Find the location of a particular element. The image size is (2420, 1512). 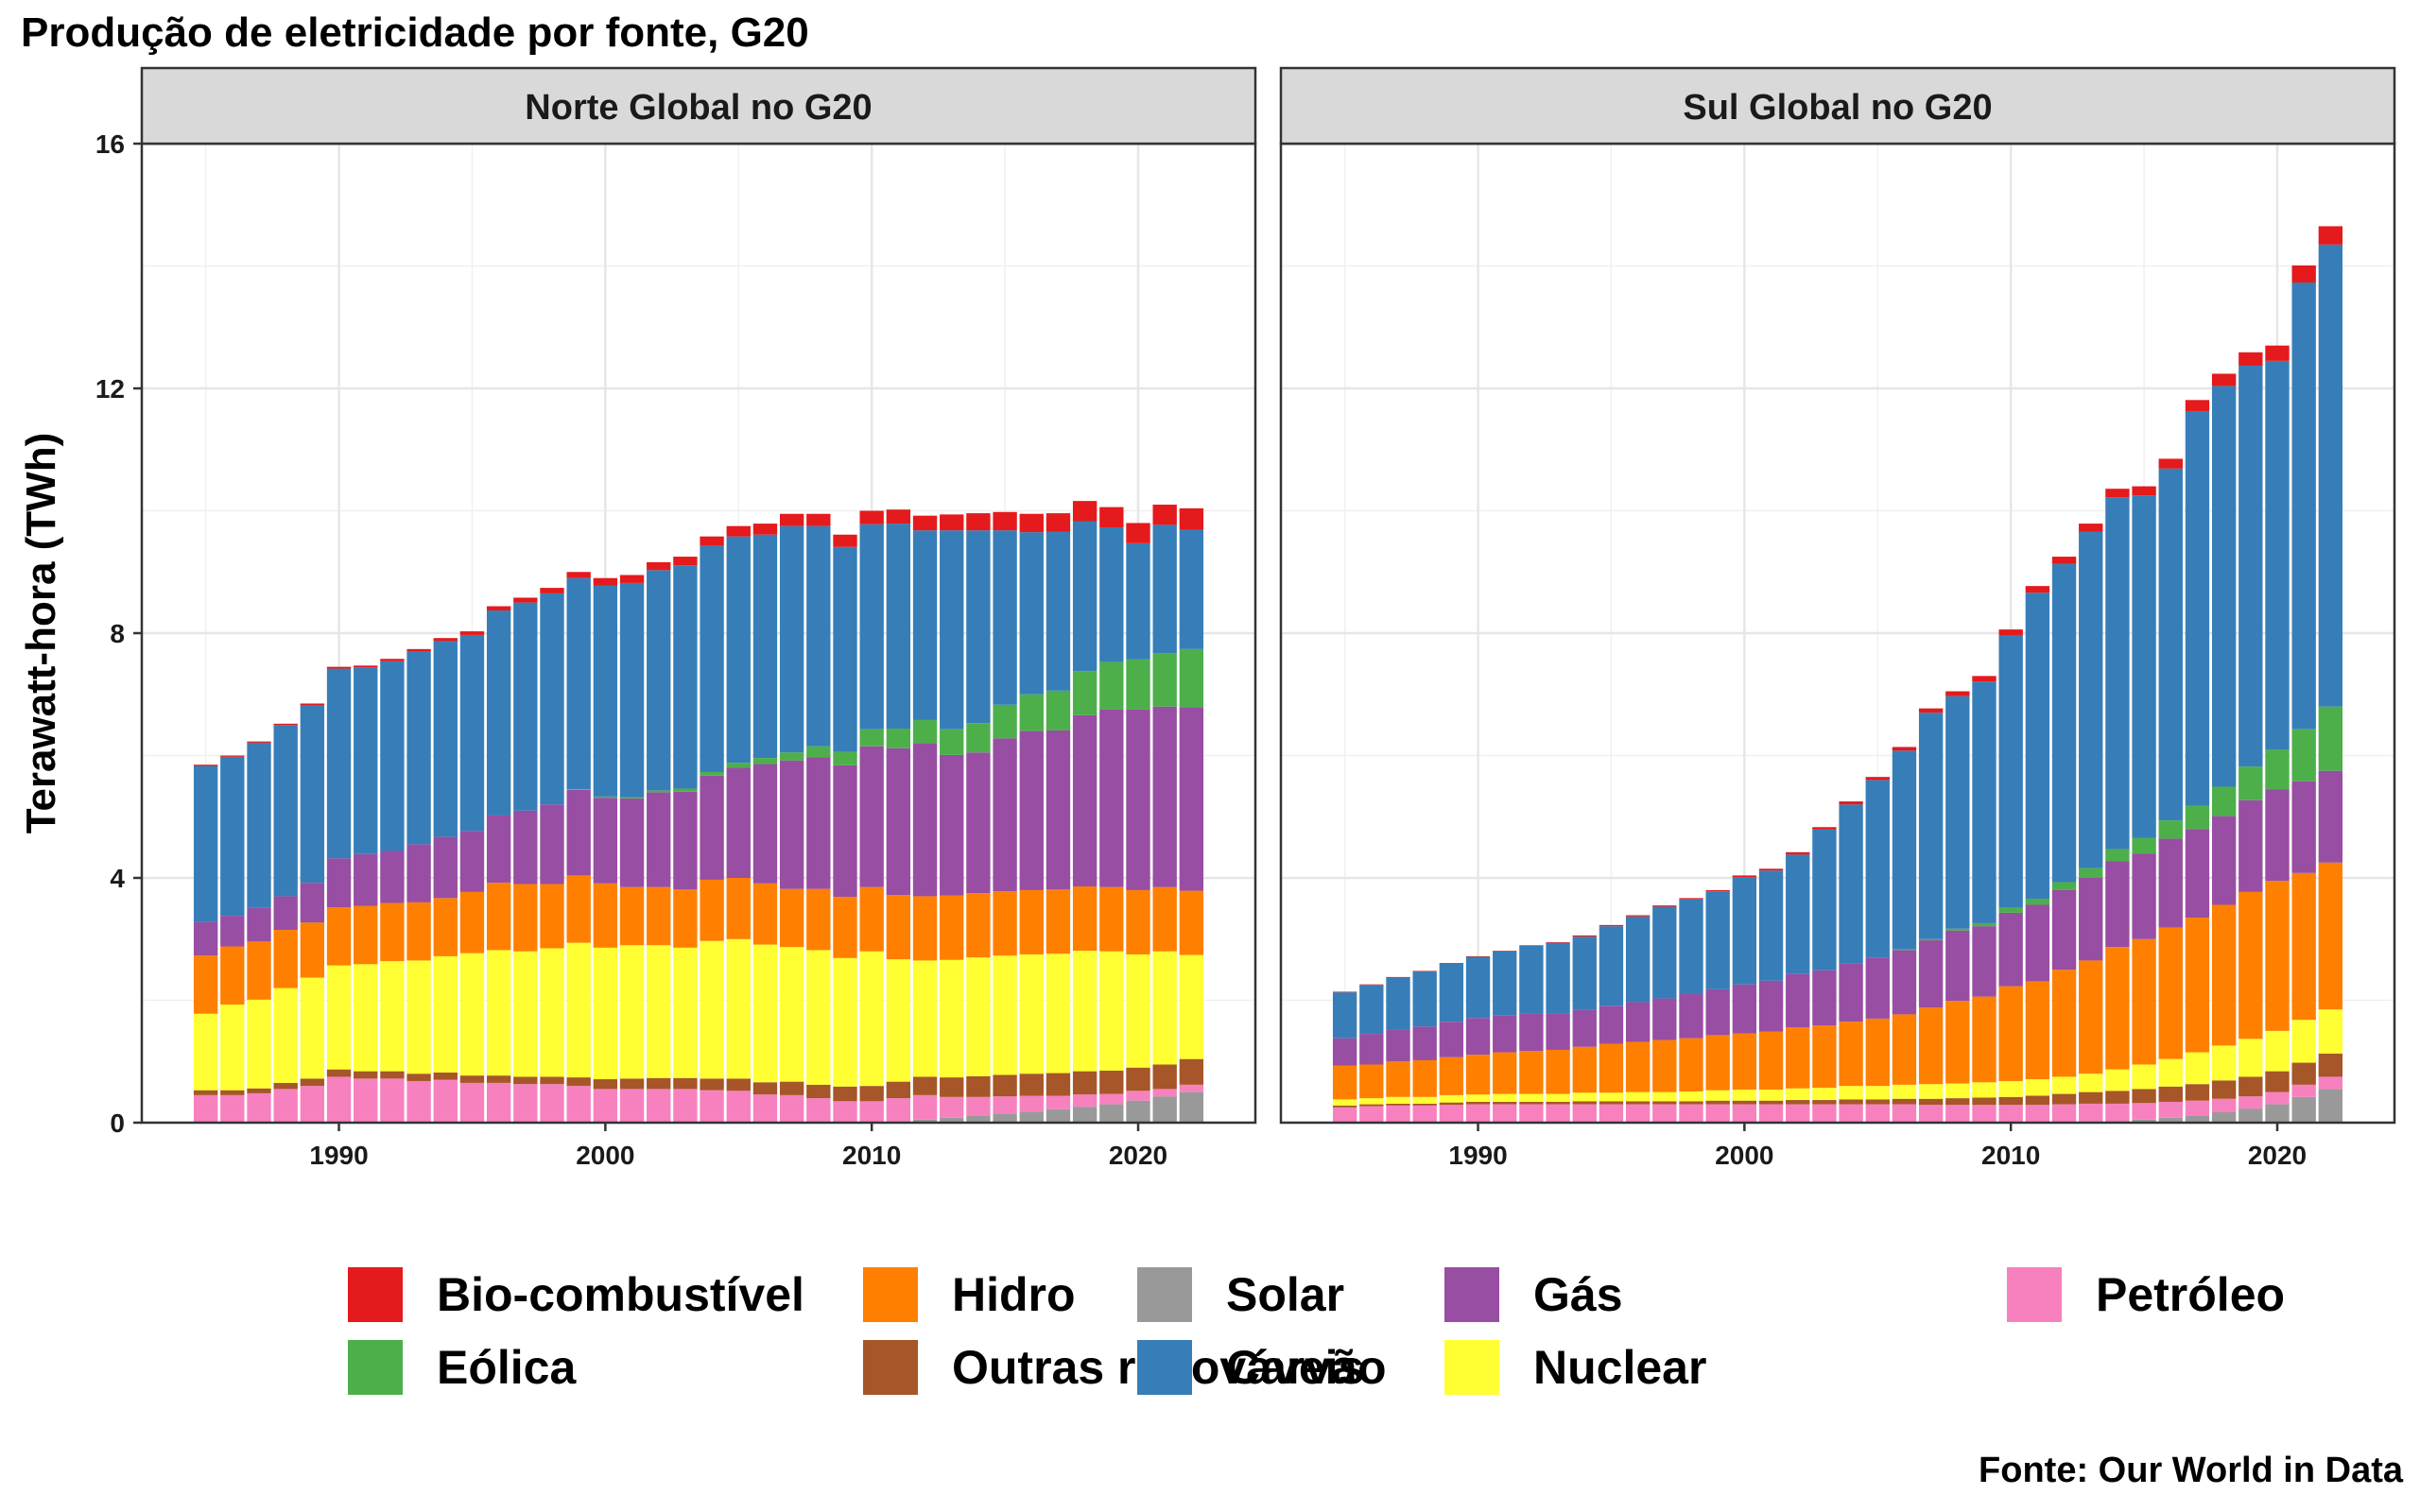

bar-hidro-1990 is located at coordinates (339, 936).